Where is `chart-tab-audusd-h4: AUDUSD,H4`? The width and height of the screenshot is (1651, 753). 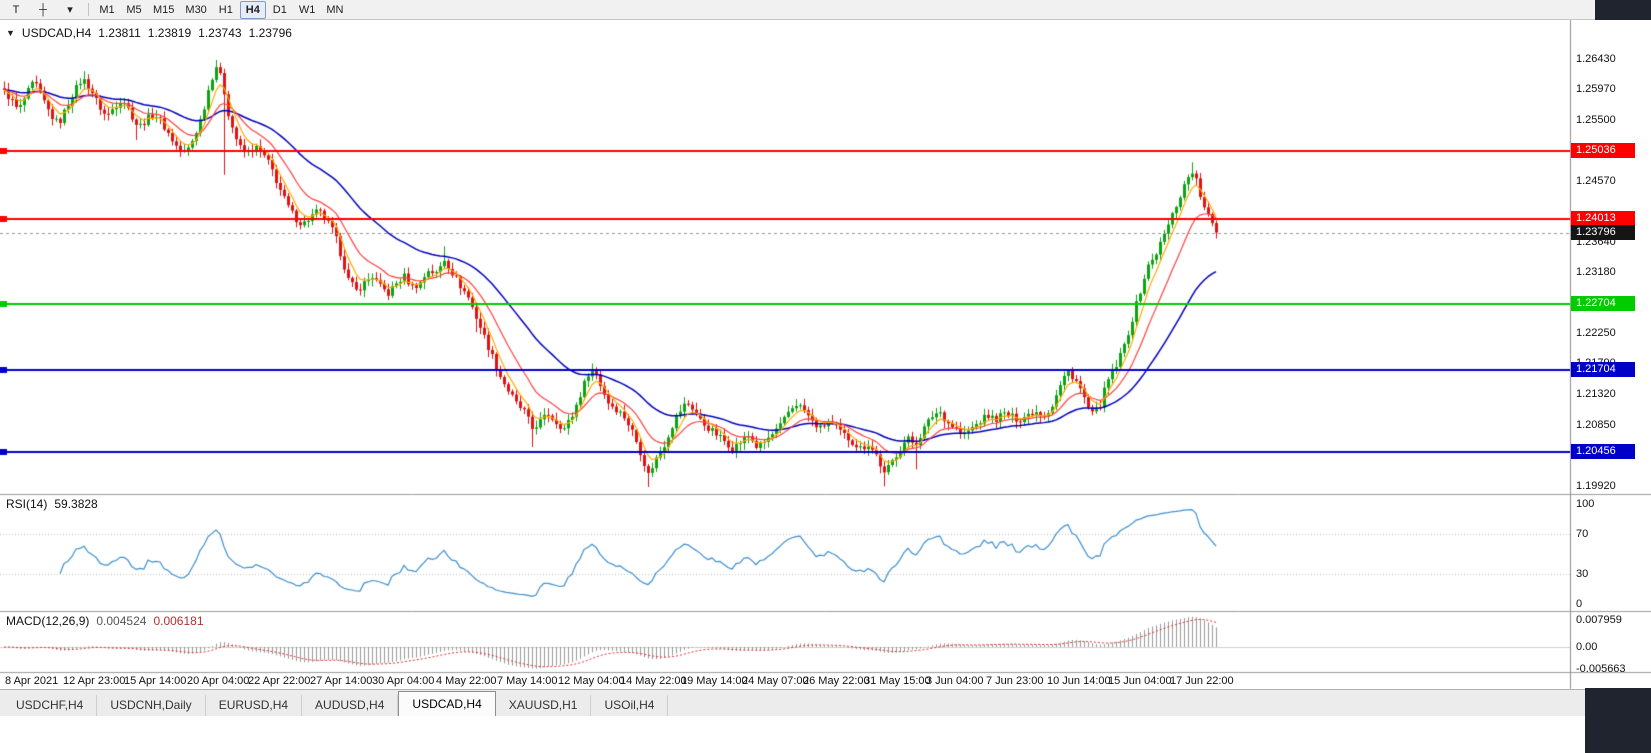 chart-tab-audusd-h4: AUDUSD,H4 is located at coordinates (350, 705).